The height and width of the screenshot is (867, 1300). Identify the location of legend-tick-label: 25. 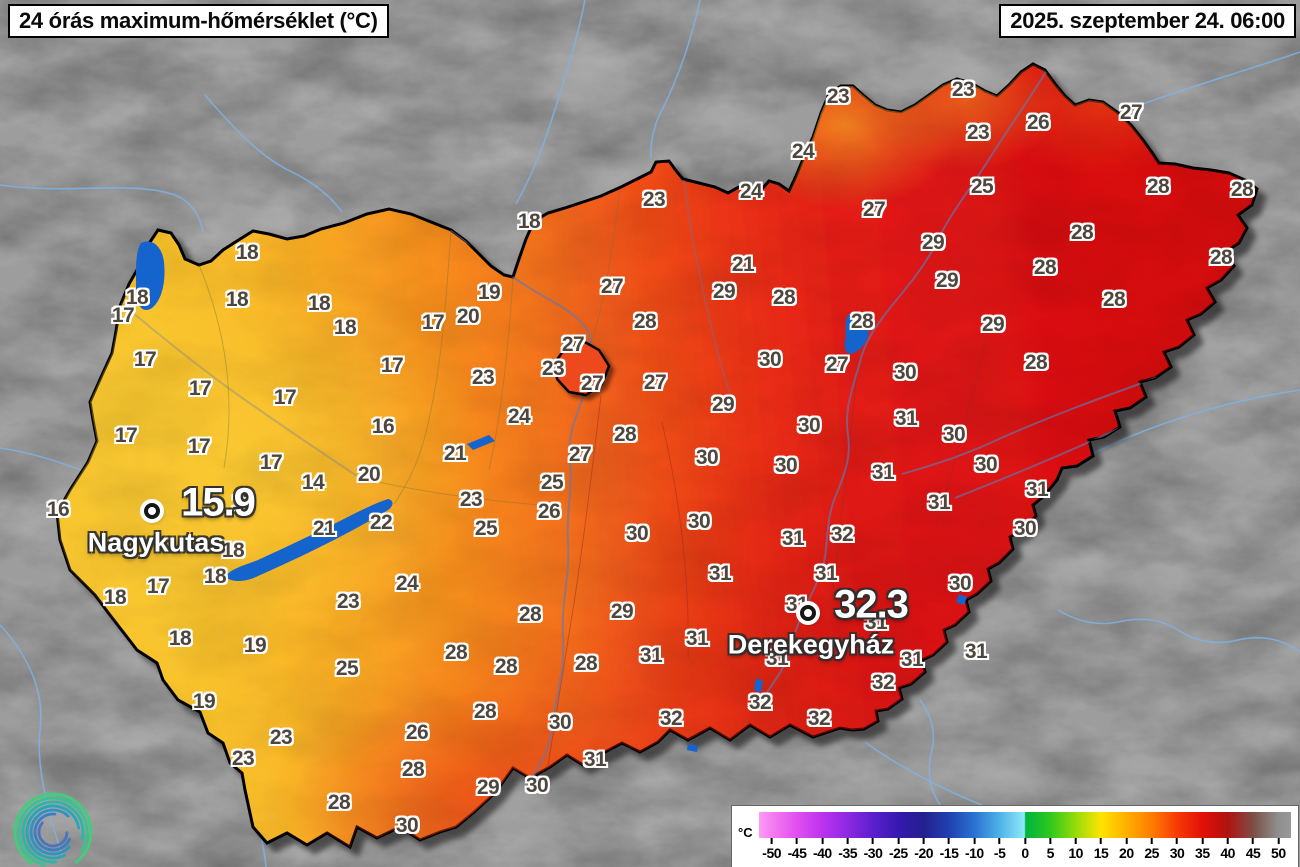
(1151, 853).